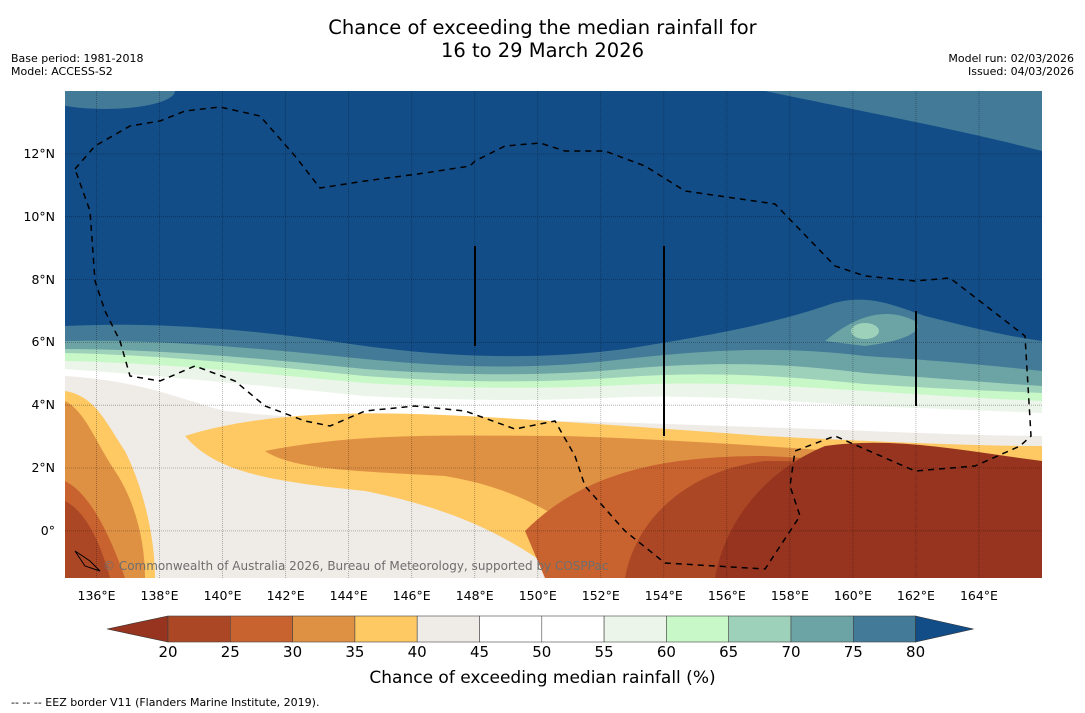 The height and width of the screenshot is (713, 1085). Describe the element at coordinates (791, 652) in the screenshot. I see `colorbar-tick-label: 70` at that location.